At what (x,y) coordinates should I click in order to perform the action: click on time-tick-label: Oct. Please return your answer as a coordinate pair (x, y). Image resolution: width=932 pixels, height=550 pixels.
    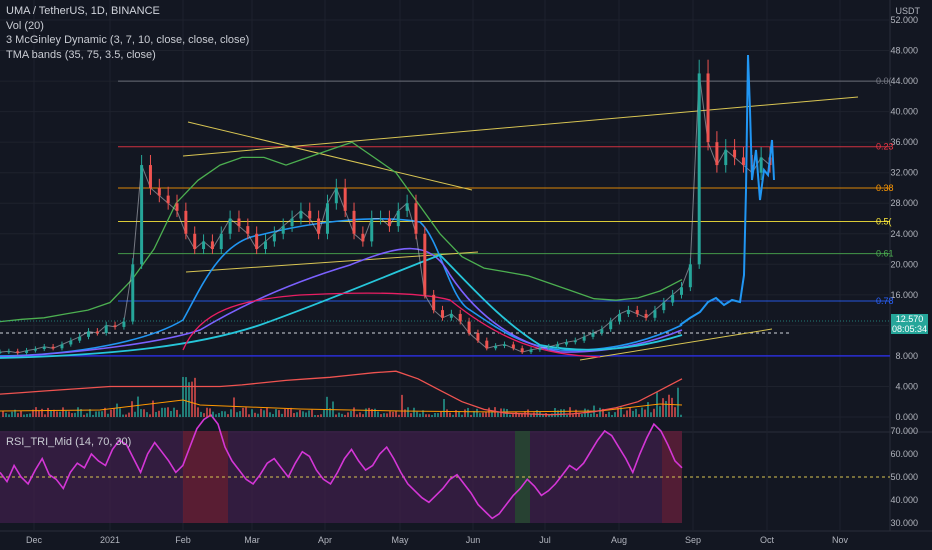
    Looking at the image, I should click on (767, 540).